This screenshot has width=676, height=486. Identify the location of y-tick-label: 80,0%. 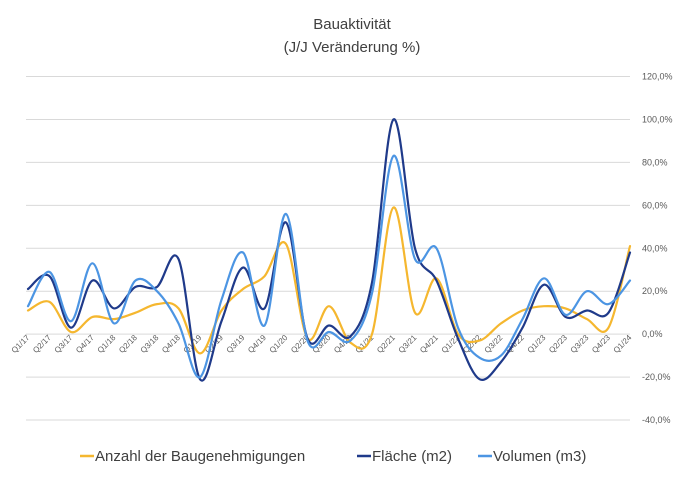
(655, 162).